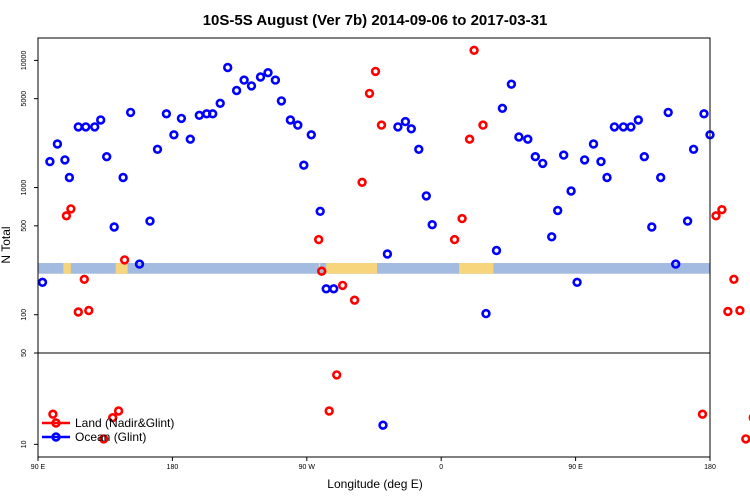 The image size is (750, 500). I want to click on y-axis-label: N Total, so click(6, 244).